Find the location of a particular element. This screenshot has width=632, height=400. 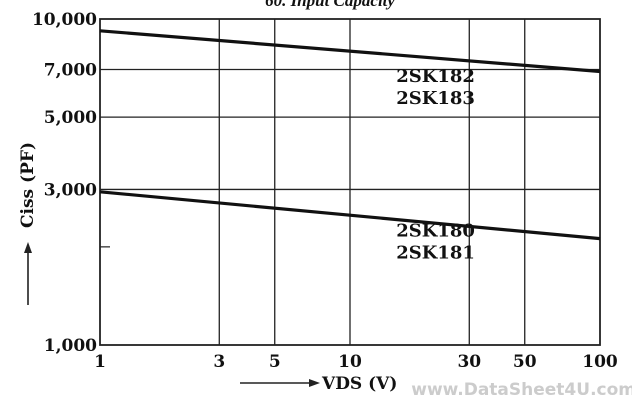

x-axis-arrowhead is located at coordinates (314, 383).